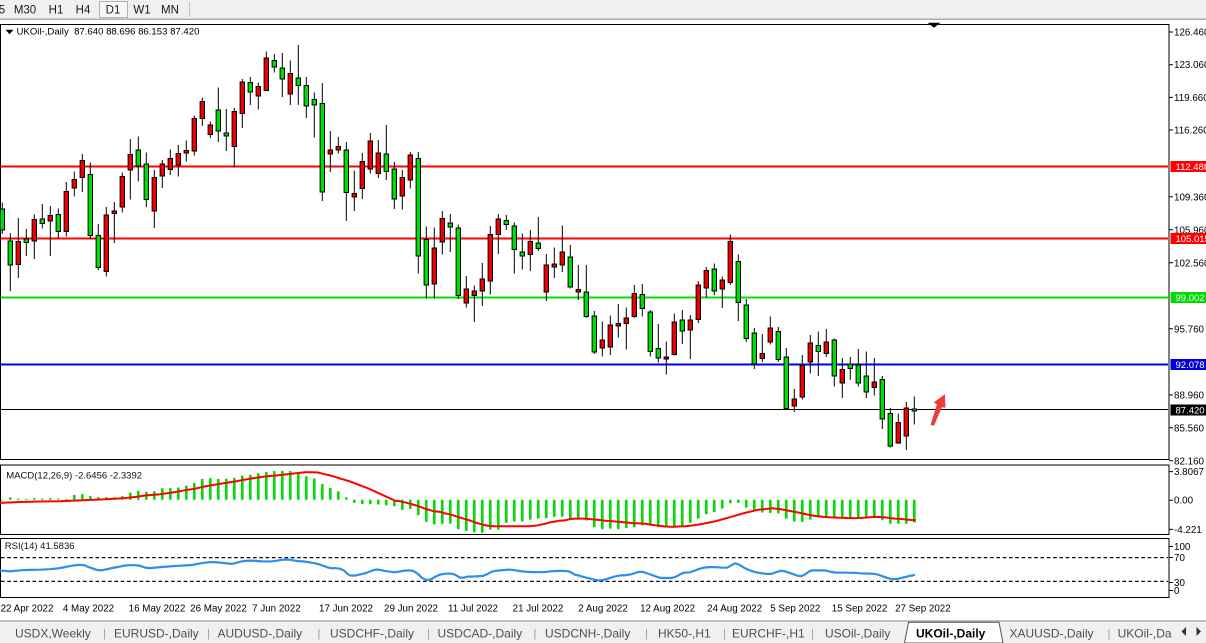 The image size is (1206, 643). I want to click on svg-text: RSI(14) 41.5836, so click(40, 546).